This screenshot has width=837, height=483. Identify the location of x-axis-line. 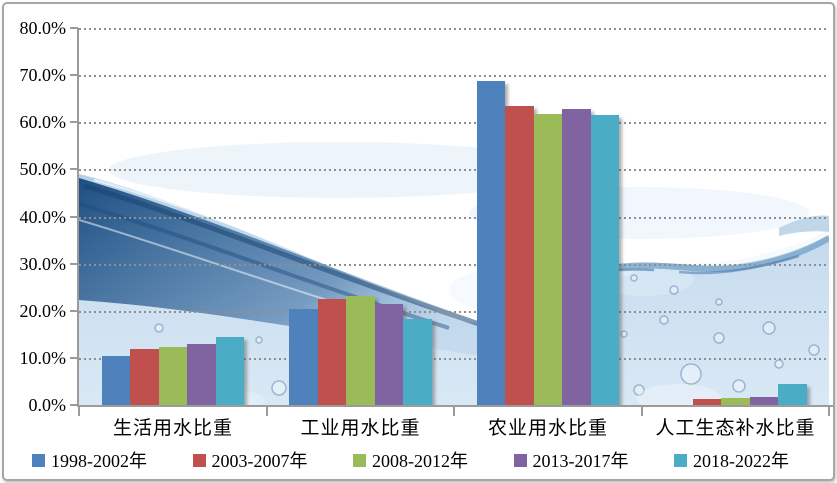
(455, 406).